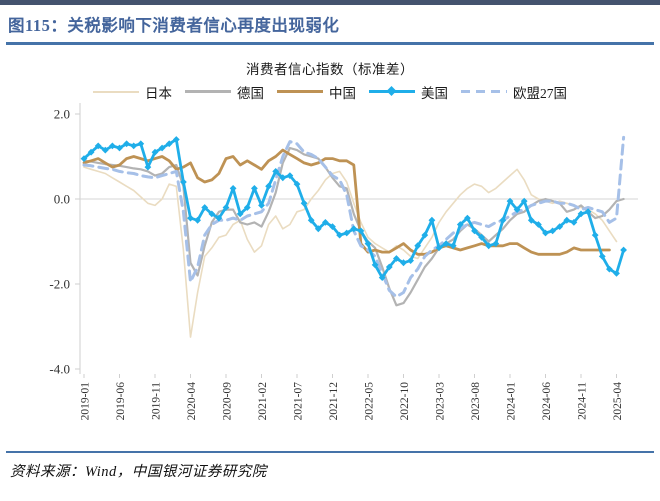 The height and width of the screenshot is (501, 660). I want to click on legend-item-us: 美国, so click(408, 92).